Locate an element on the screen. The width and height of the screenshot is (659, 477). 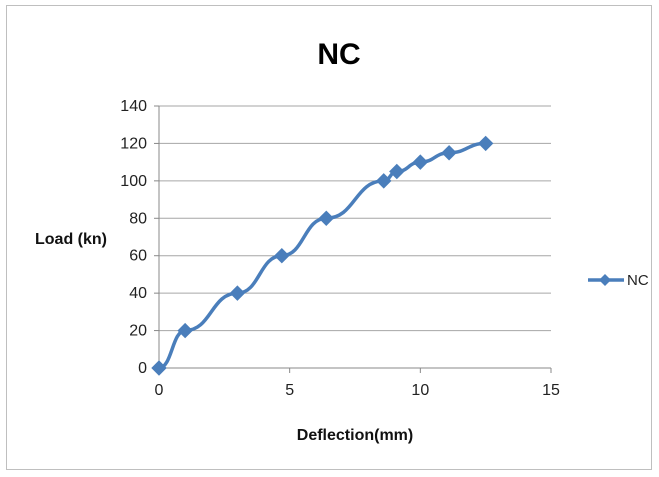
y-tick-label: 20 is located at coordinates (138, 331).